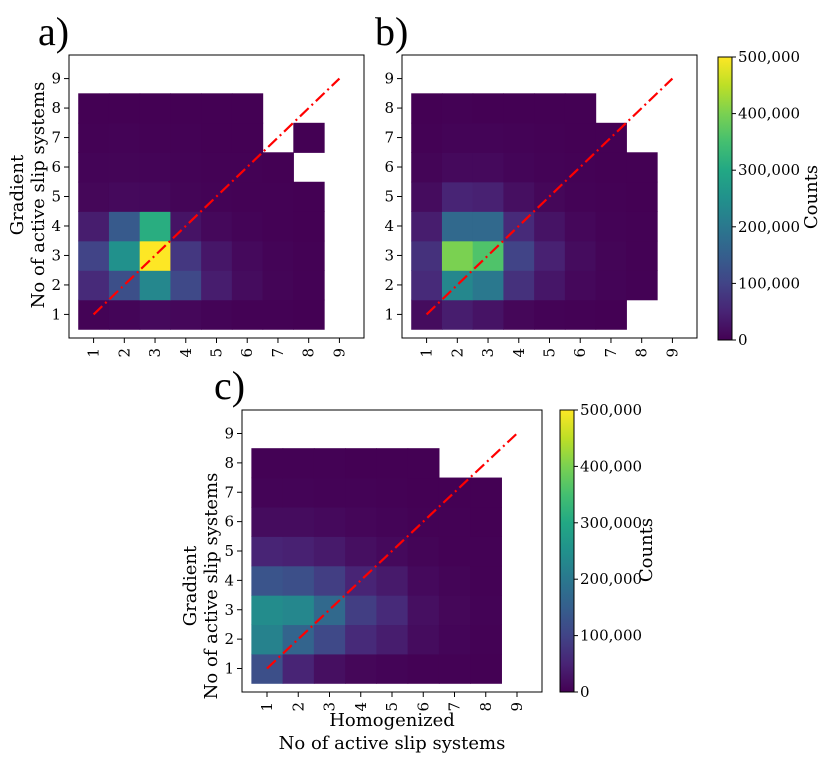  I want to click on panel-c-ytick-label-6: 6, so click(229, 522).